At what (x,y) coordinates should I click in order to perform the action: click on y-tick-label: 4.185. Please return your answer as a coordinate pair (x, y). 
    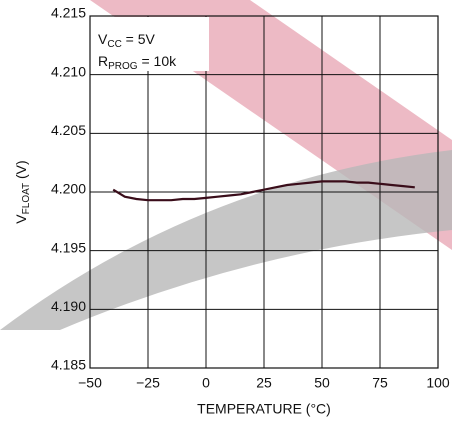
    Looking at the image, I should click on (68, 365).